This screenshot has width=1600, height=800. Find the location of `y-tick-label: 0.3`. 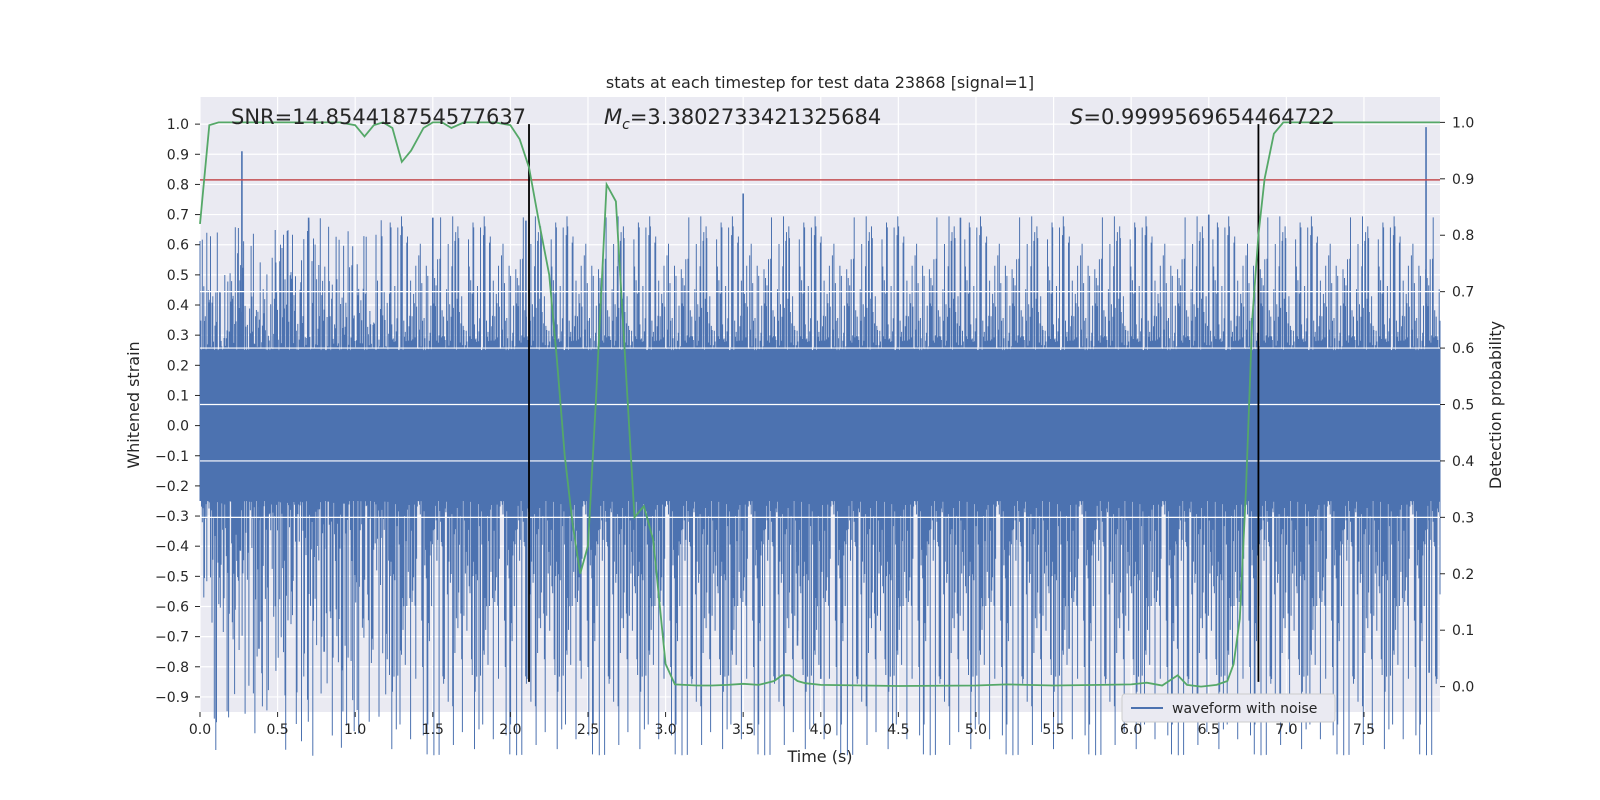

y-tick-label: 0.3 is located at coordinates (178, 336).